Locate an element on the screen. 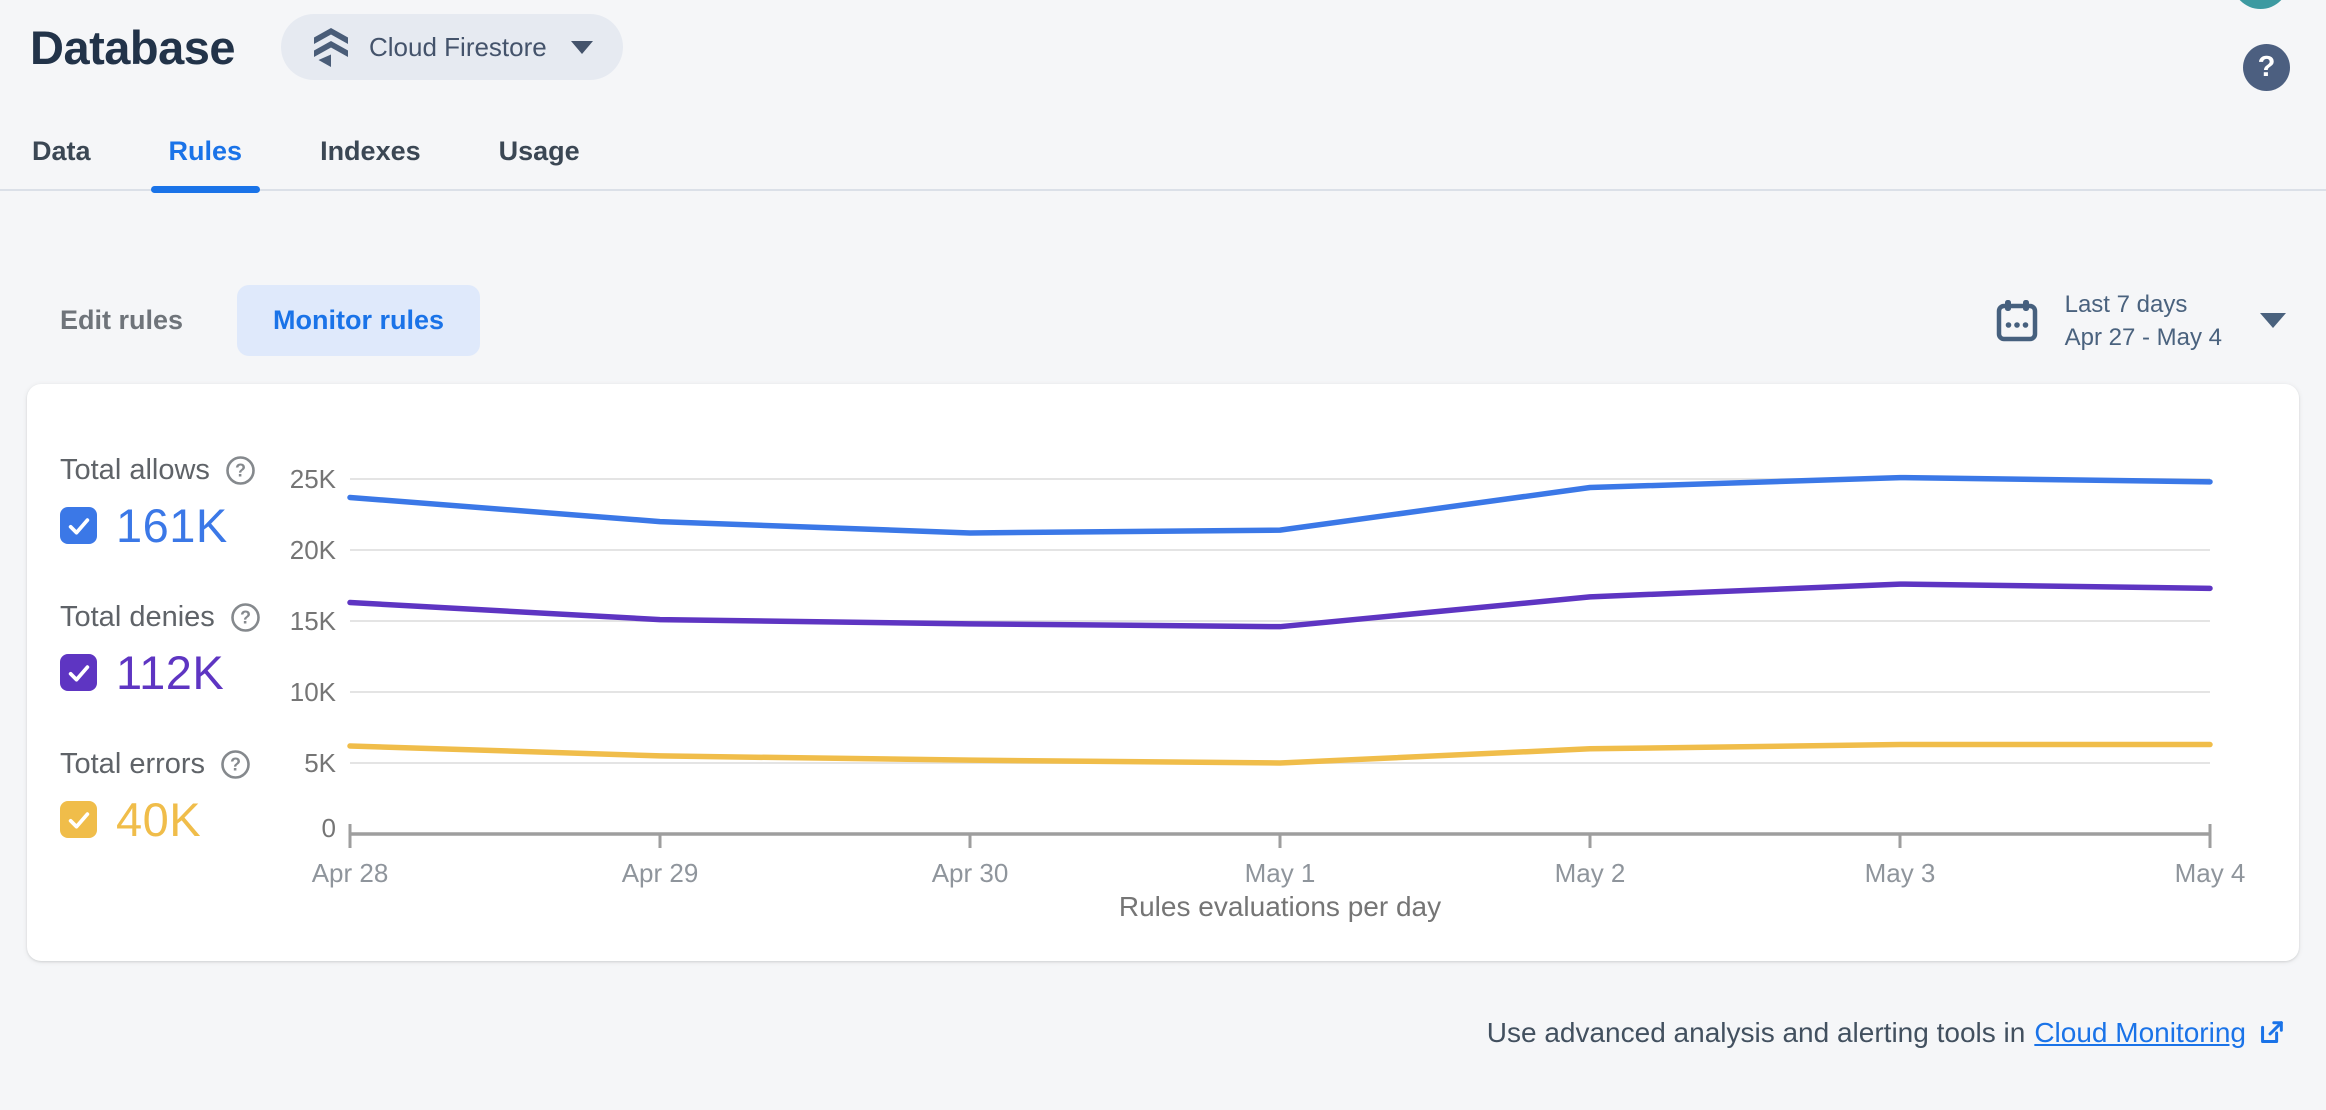 This screenshot has width=2326, height=1110. y-tick-label: 15K is located at coordinates (313, 621).